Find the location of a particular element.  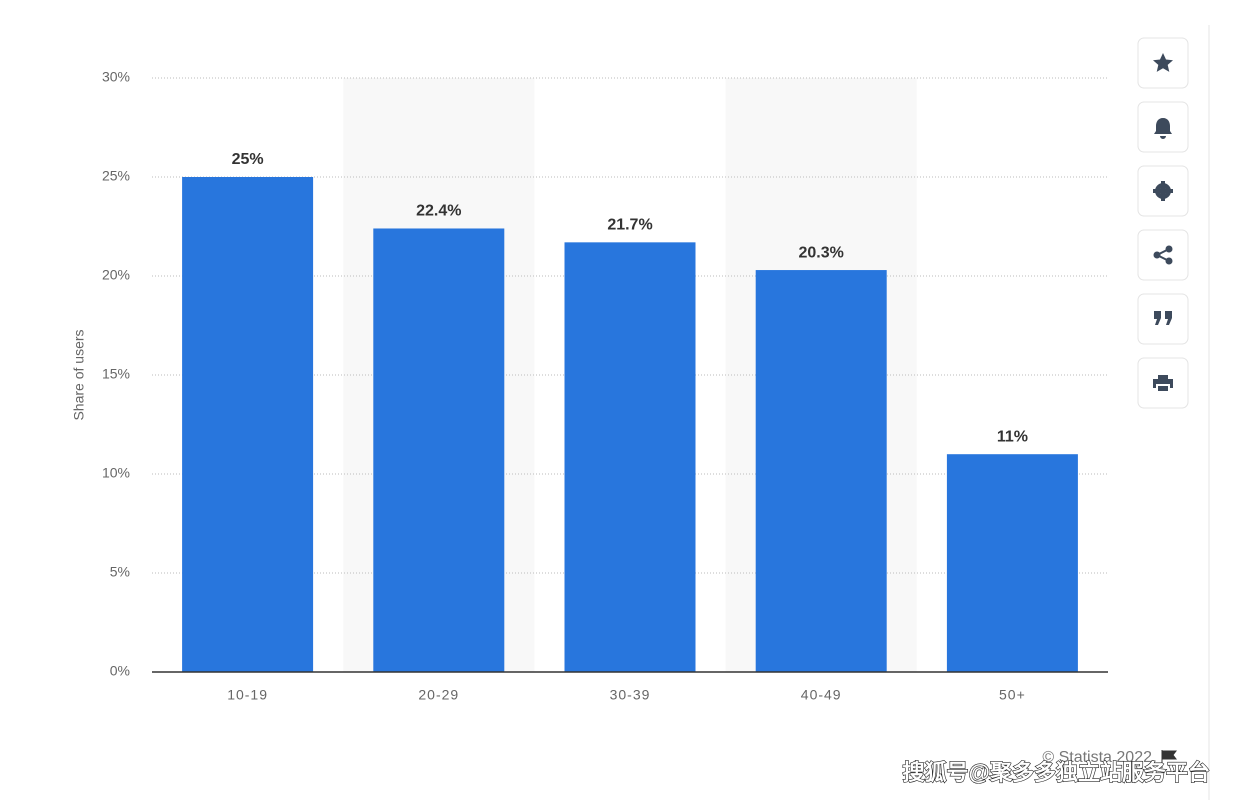

y-axis-label: Share of users is located at coordinates (79, 374).